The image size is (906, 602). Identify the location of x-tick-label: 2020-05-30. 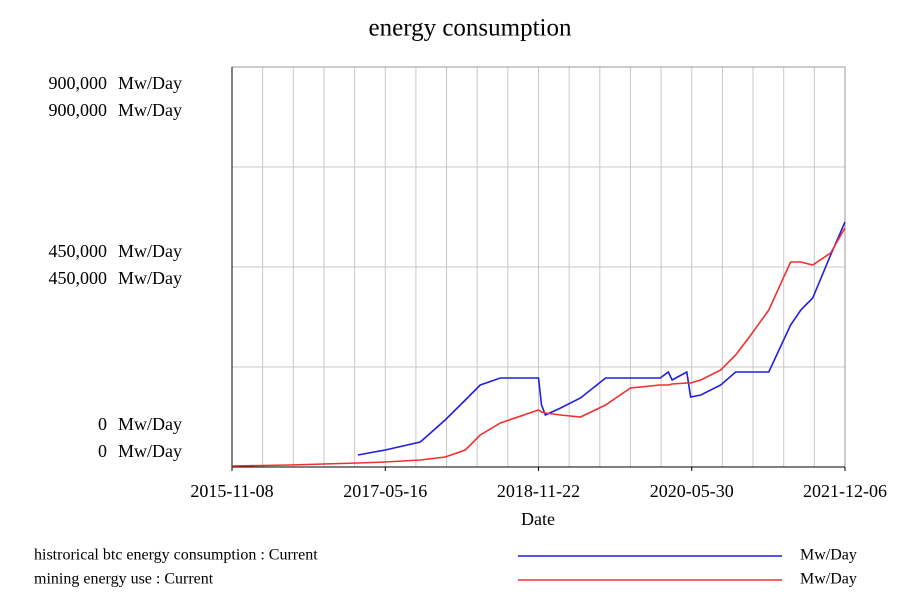
(692, 491).